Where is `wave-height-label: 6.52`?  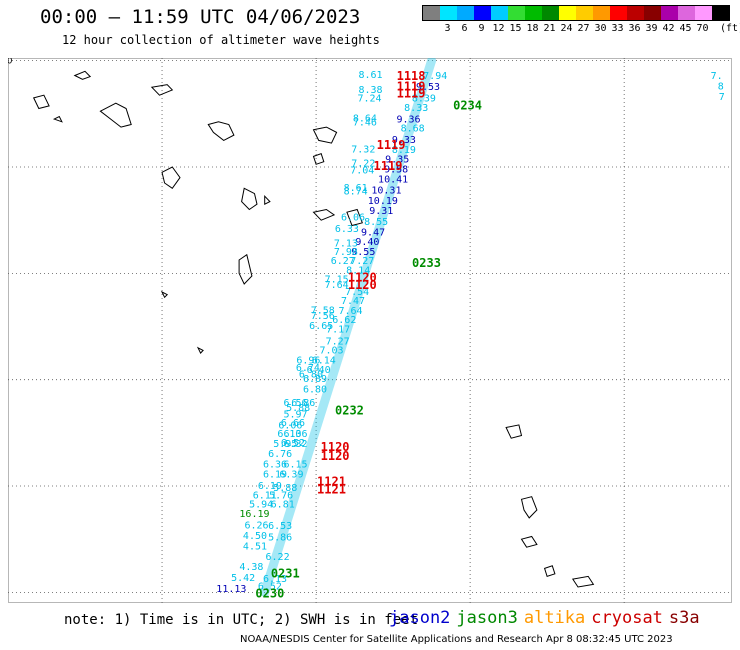 wave-height-label: 6.52 is located at coordinates (270, 586).